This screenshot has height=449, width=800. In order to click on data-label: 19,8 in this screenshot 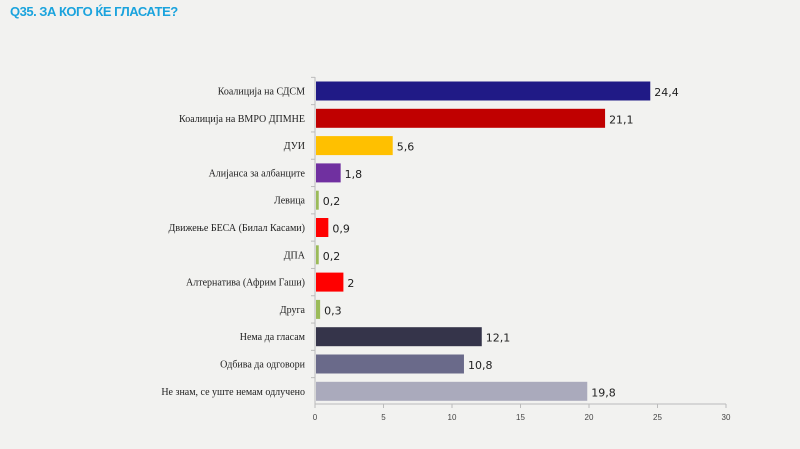, I will do `click(603, 392)`.